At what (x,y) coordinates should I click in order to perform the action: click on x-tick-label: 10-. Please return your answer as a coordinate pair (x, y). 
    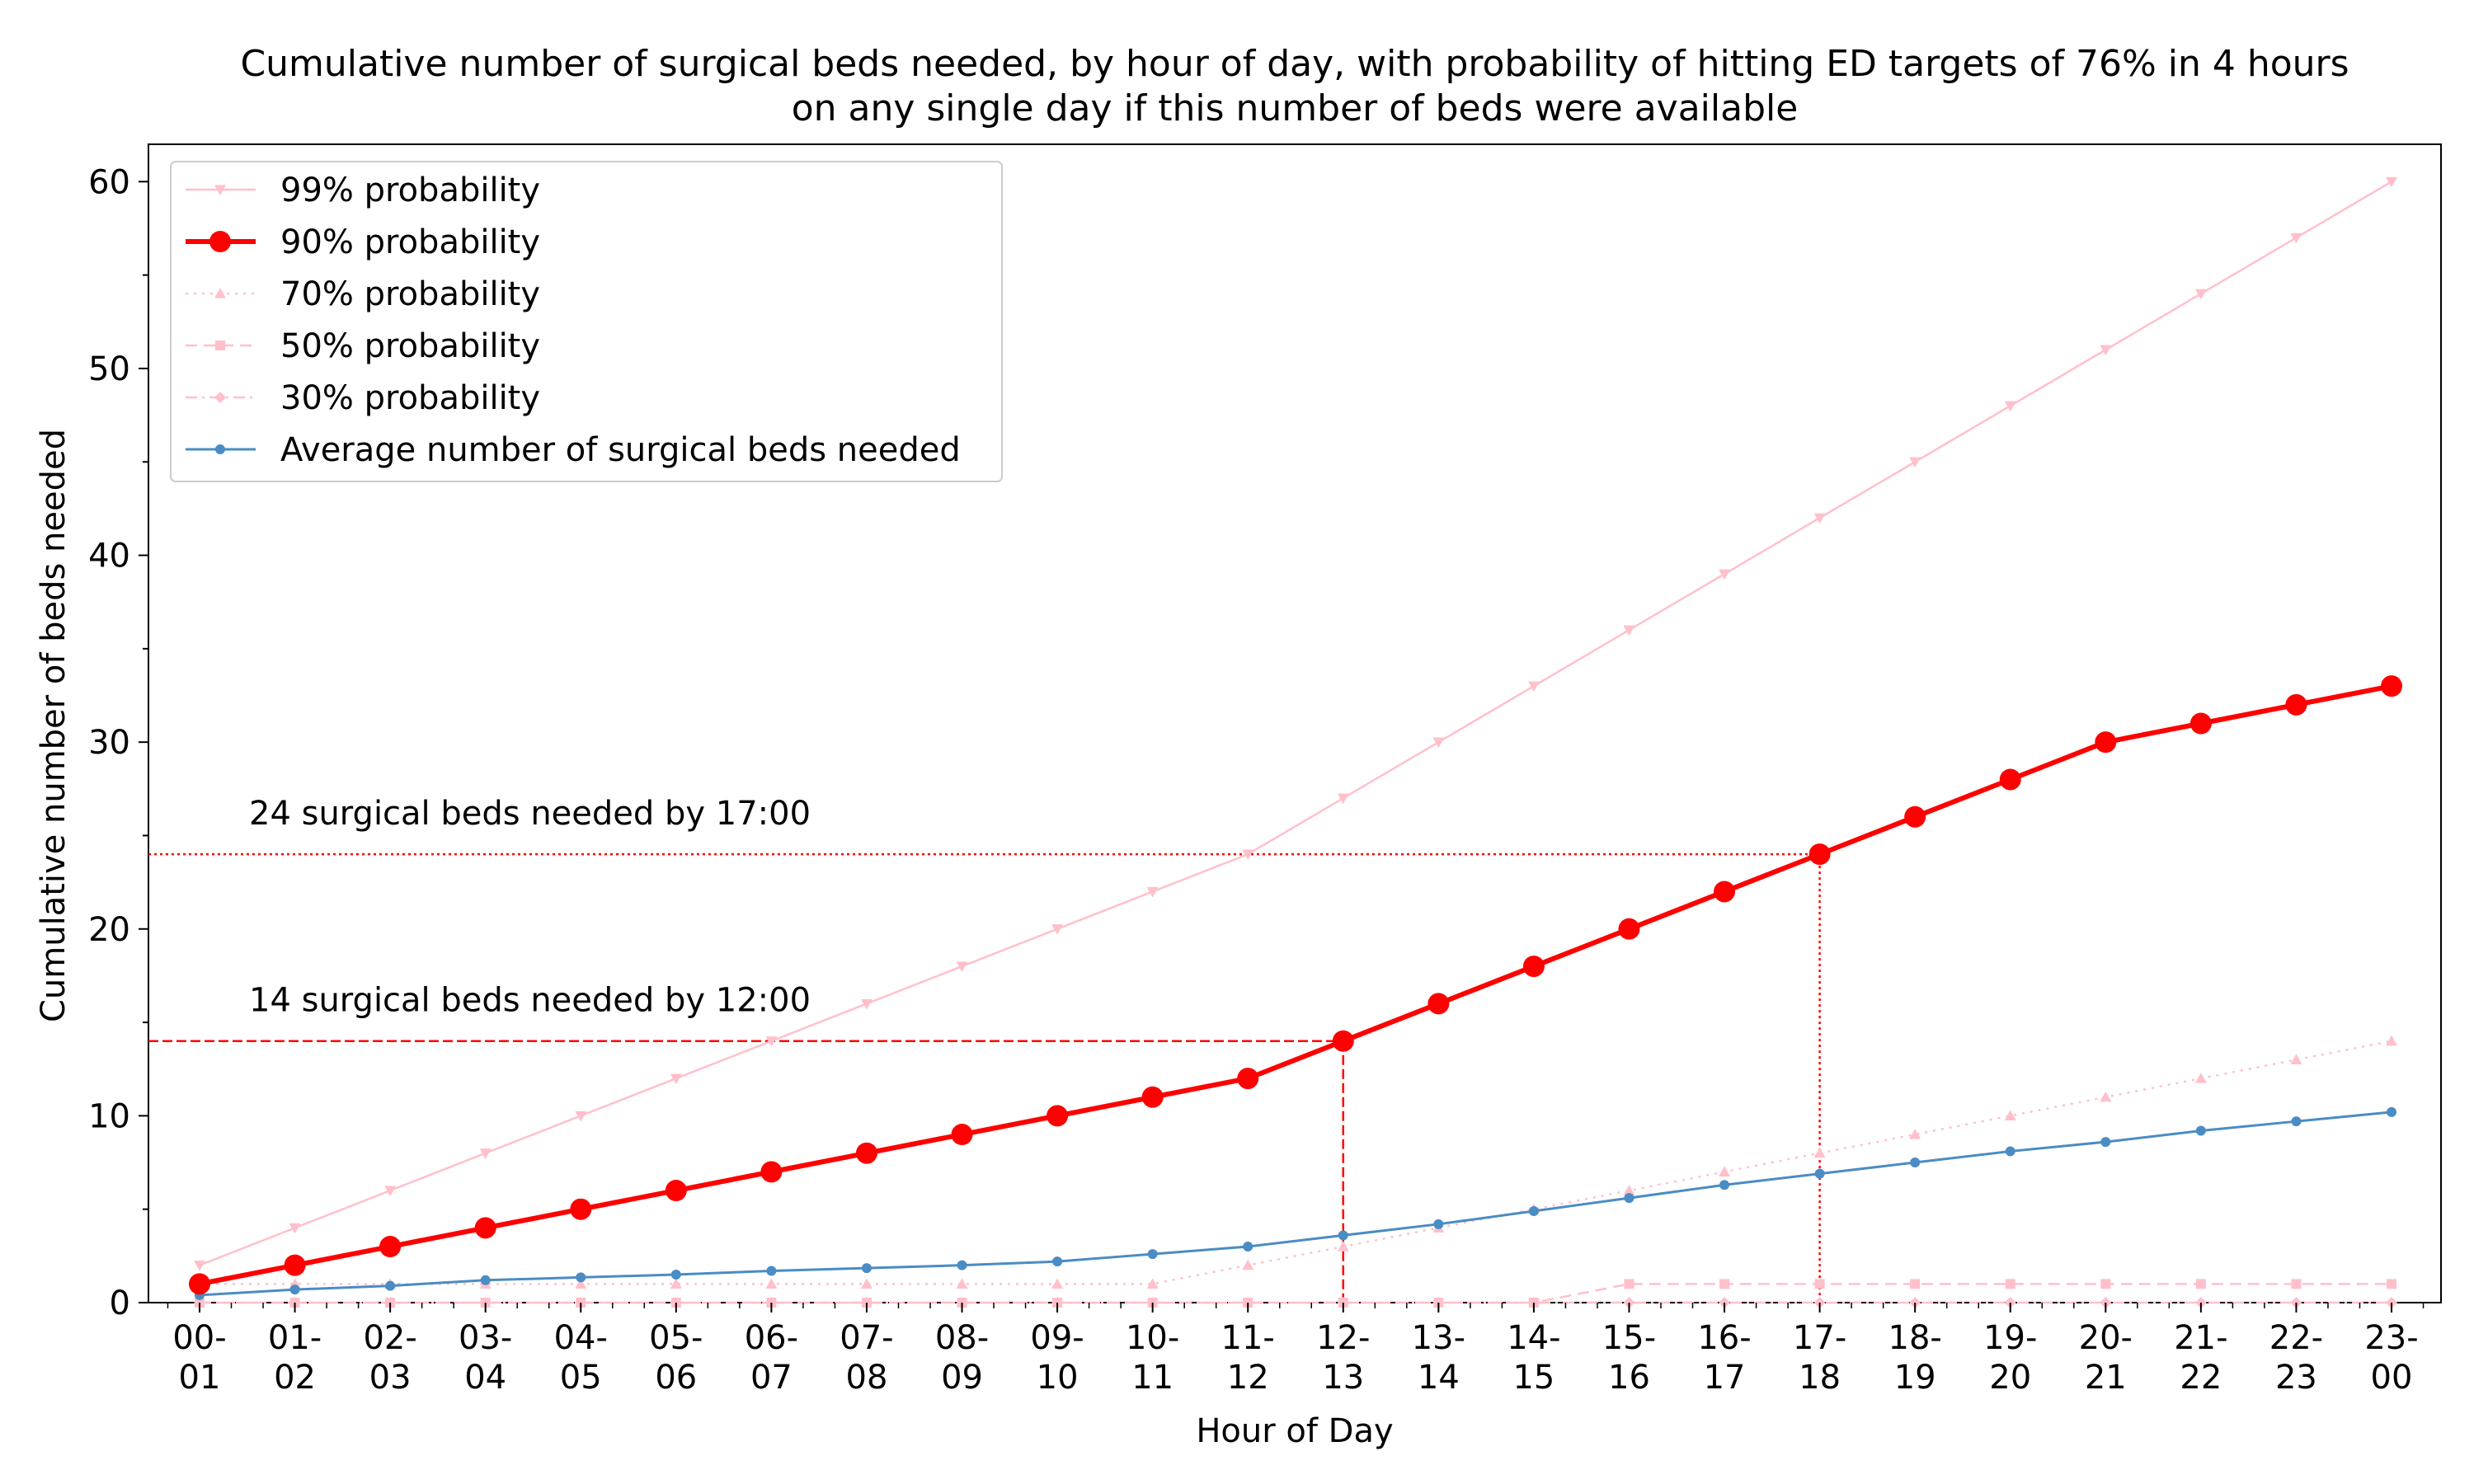
    Looking at the image, I should click on (1152, 1338).